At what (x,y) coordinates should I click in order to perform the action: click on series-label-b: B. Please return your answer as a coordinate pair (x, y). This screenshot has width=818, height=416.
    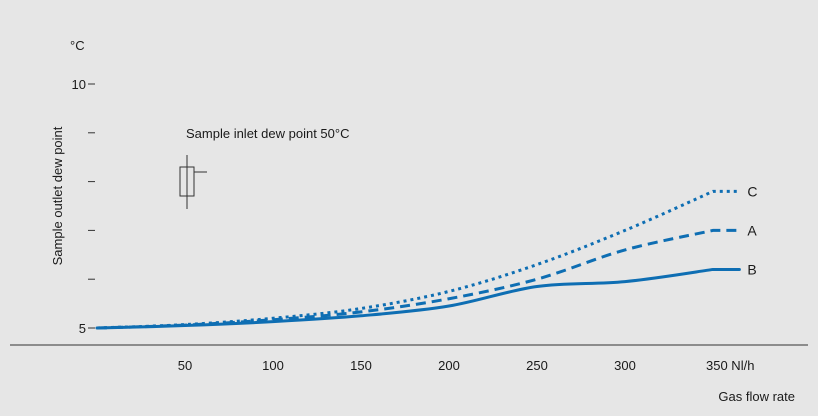
    Looking at the image, I should click on (751, 269).